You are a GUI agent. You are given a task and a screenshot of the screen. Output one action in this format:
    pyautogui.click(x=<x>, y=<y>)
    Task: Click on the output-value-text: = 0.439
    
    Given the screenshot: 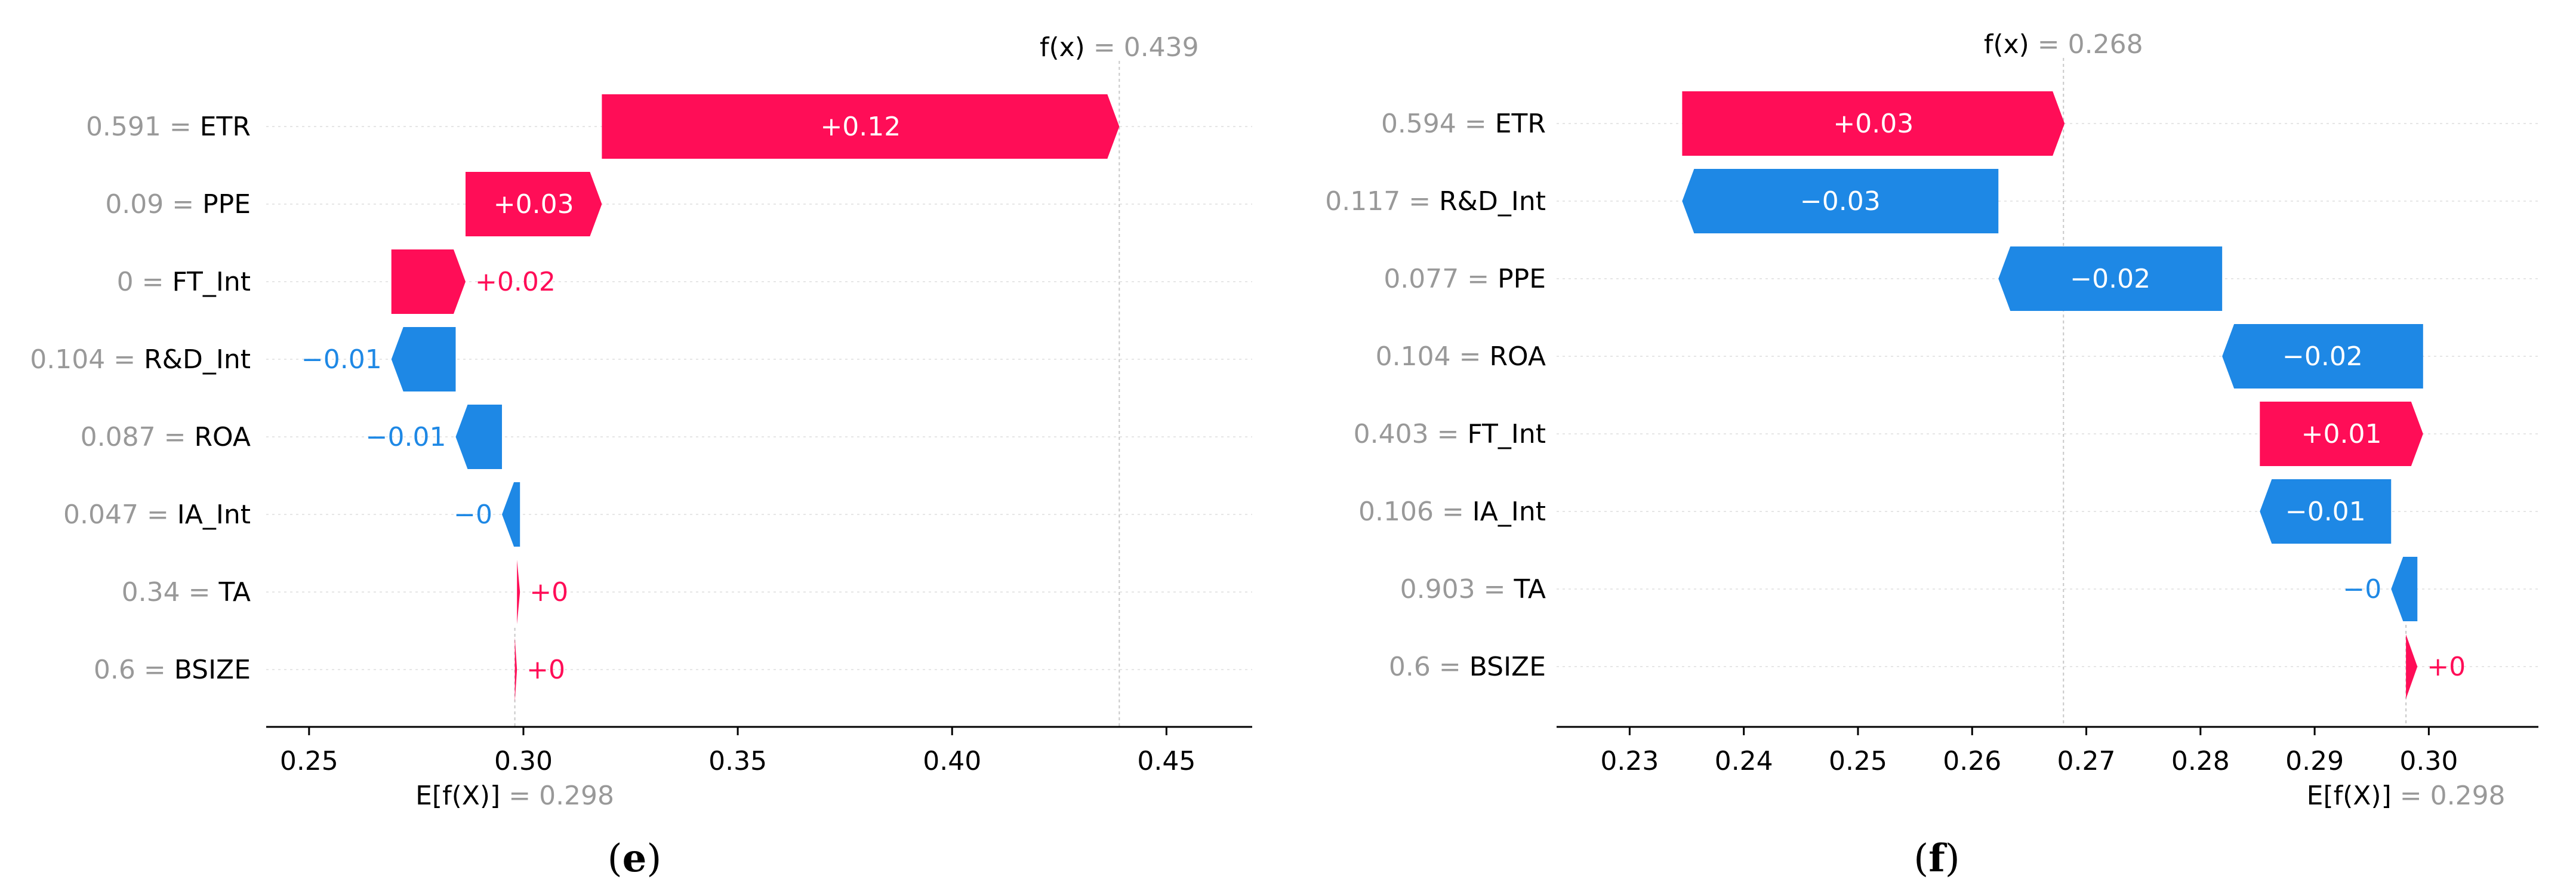 What is the action you would take?
    pyautogui.click(x=1142, y=47)
    